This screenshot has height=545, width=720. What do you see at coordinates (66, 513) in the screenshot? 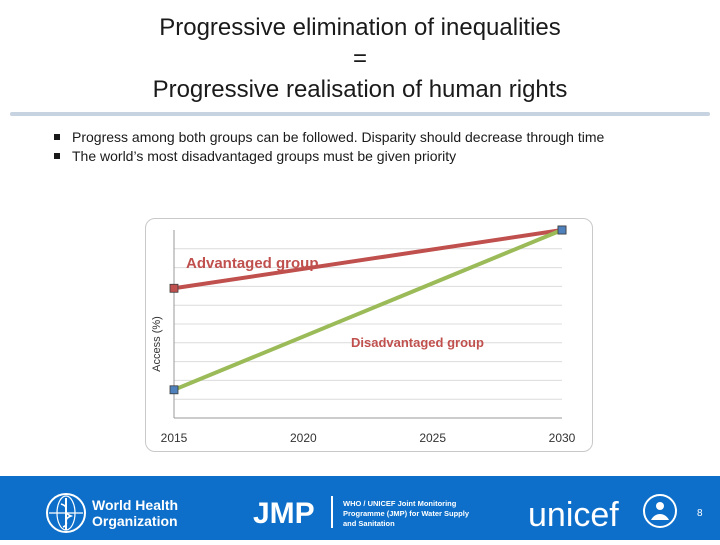
I see `who-emblem-icon` at bounding box center [66, 513].